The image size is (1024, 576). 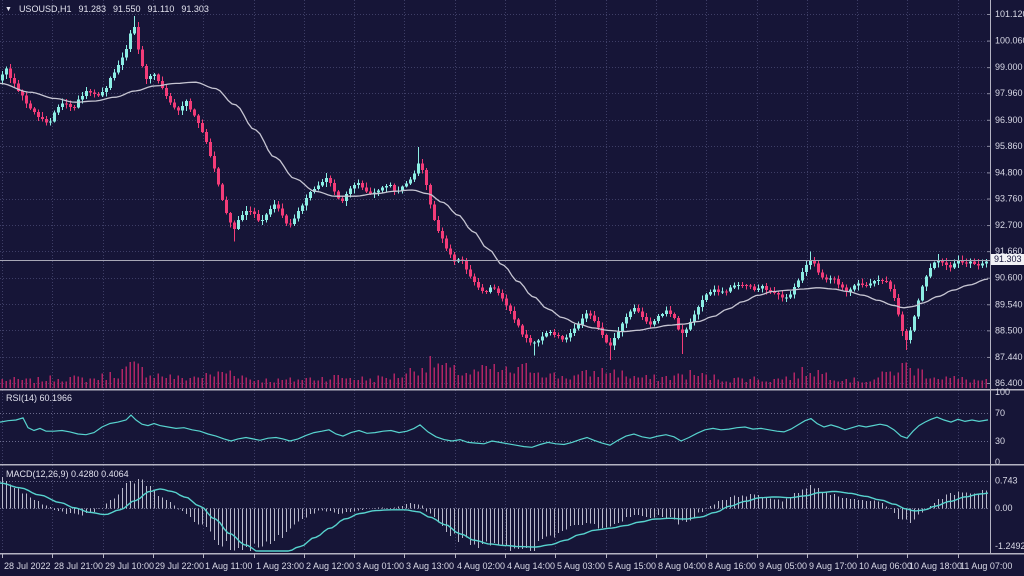 What do you see at coordinates (126, 9) in the screenshot?
I see `ohlc-high: 91.550` at bounding box center [126, 9].